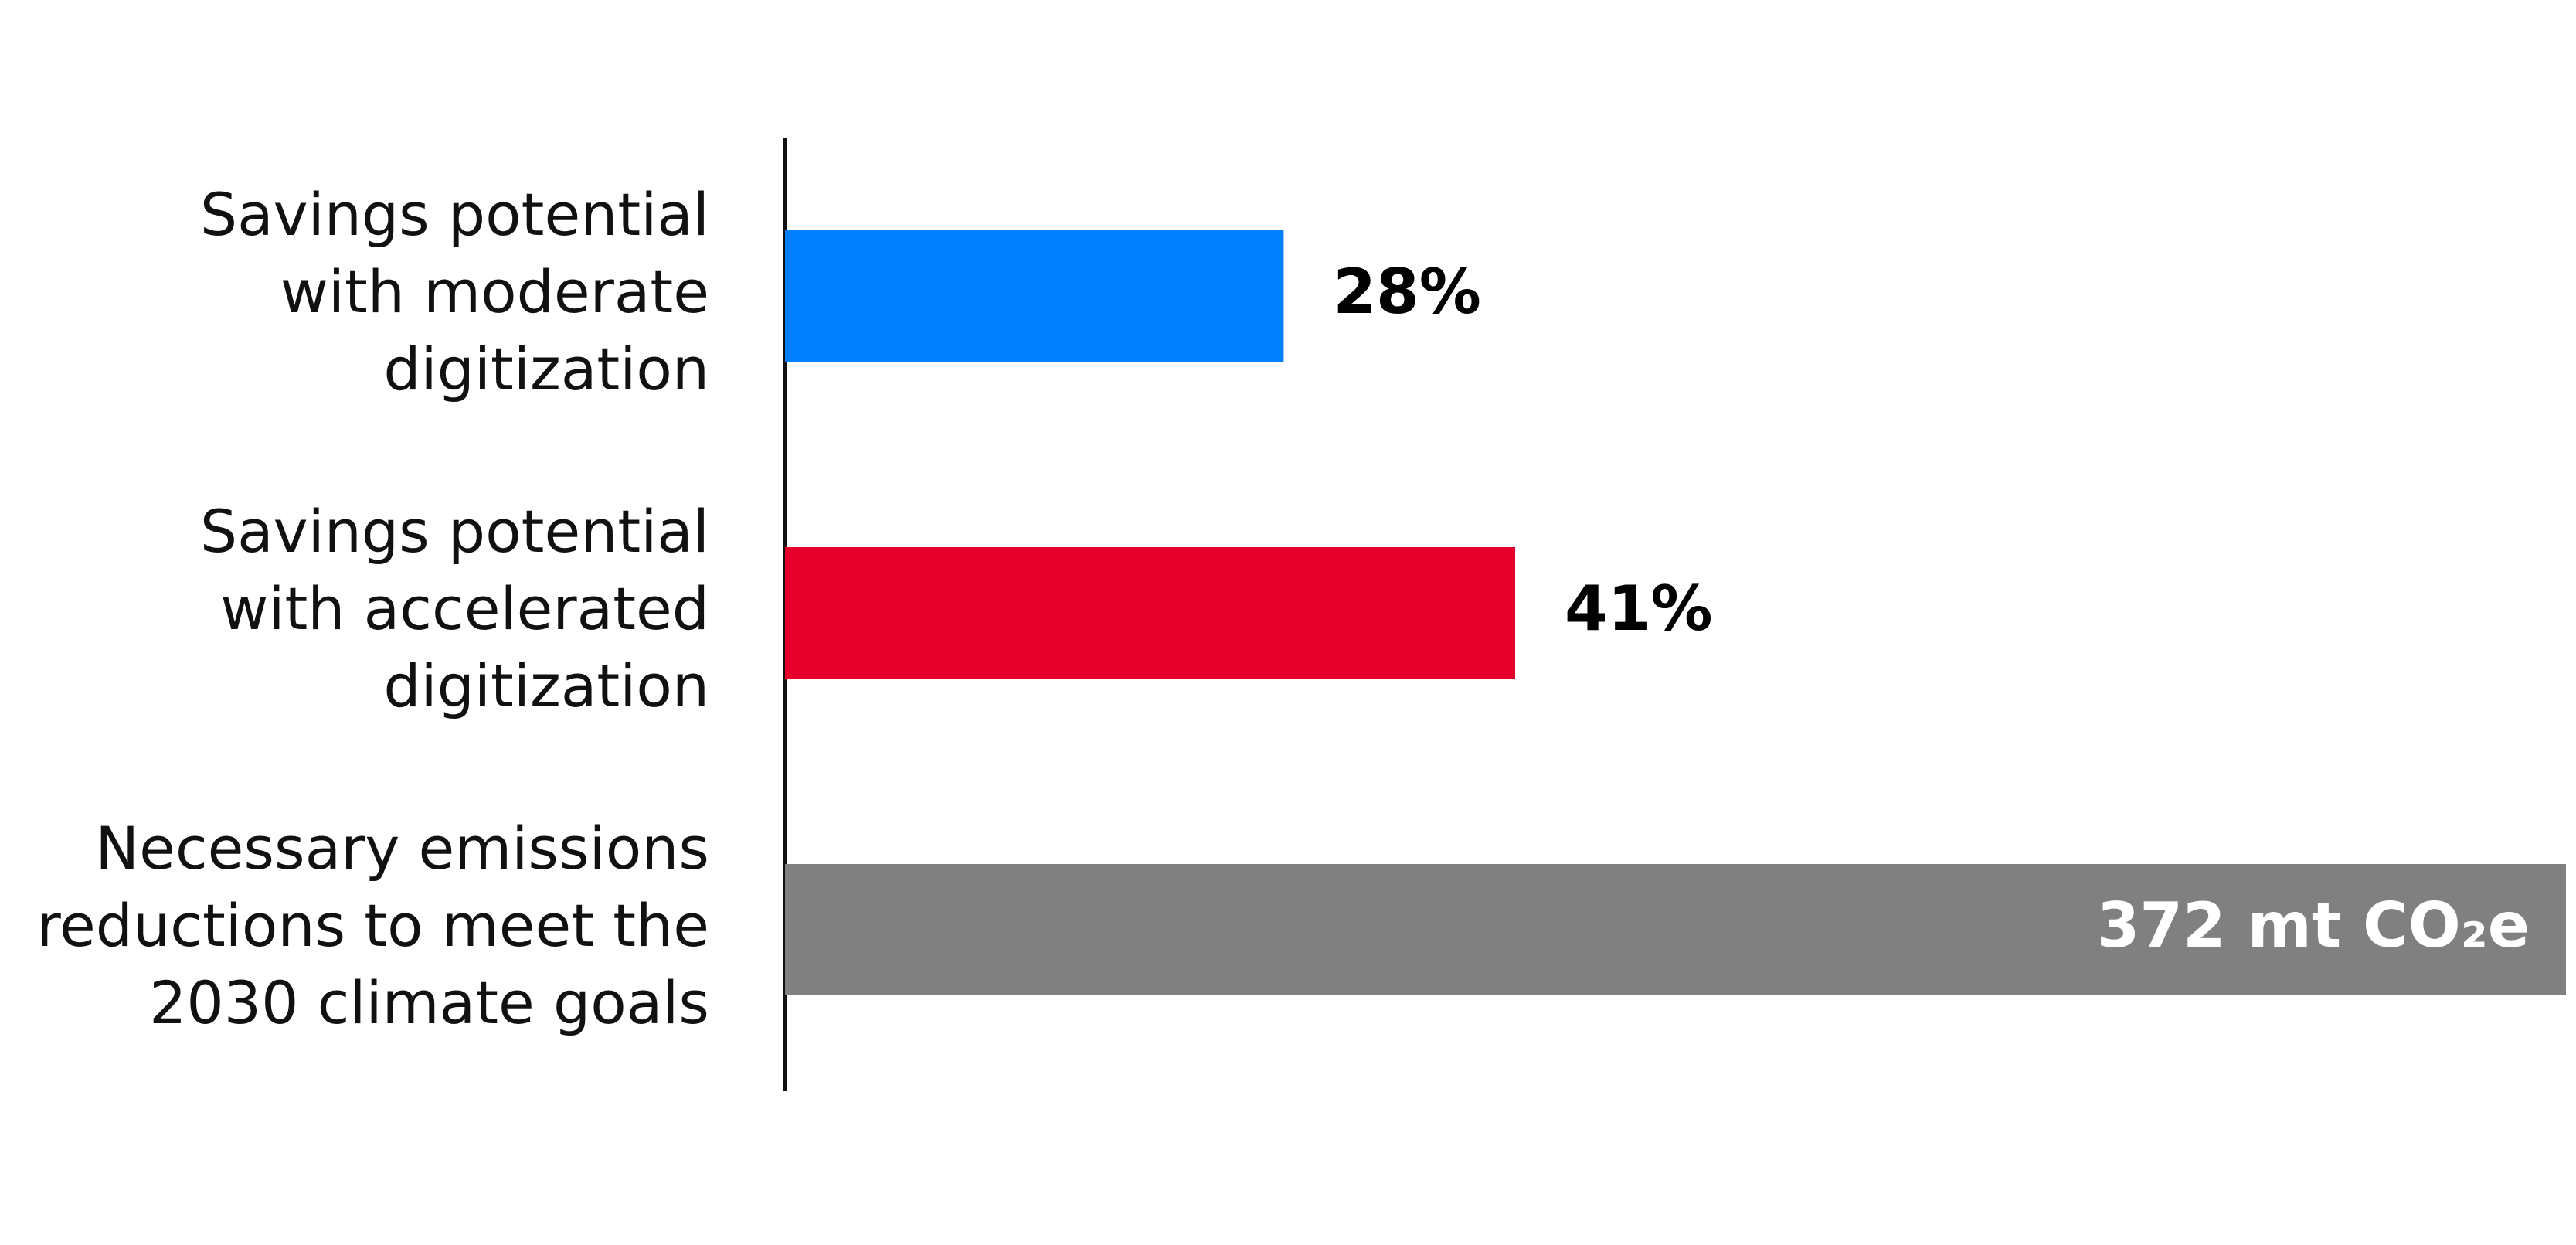  I want to click on category-label: Necessary emissions, so click(402, 848).